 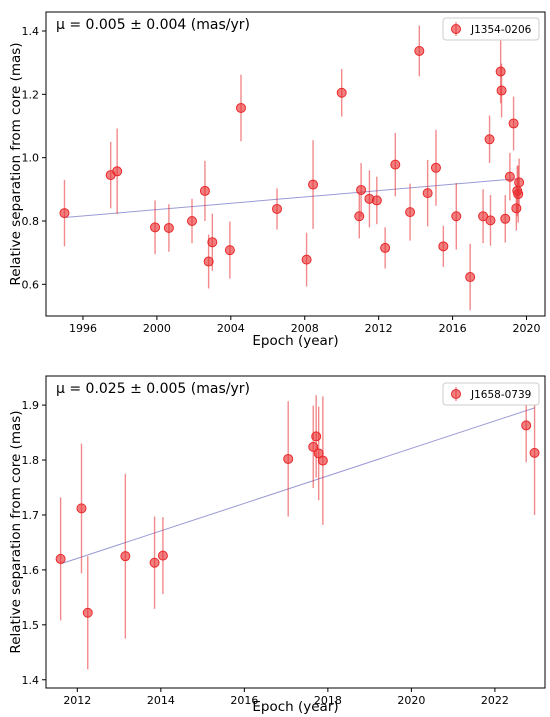 What do you see at coordinates (231, 328) in the screenshot?
I see `x-tick-label: 2004` at bounding box center [231, 328].